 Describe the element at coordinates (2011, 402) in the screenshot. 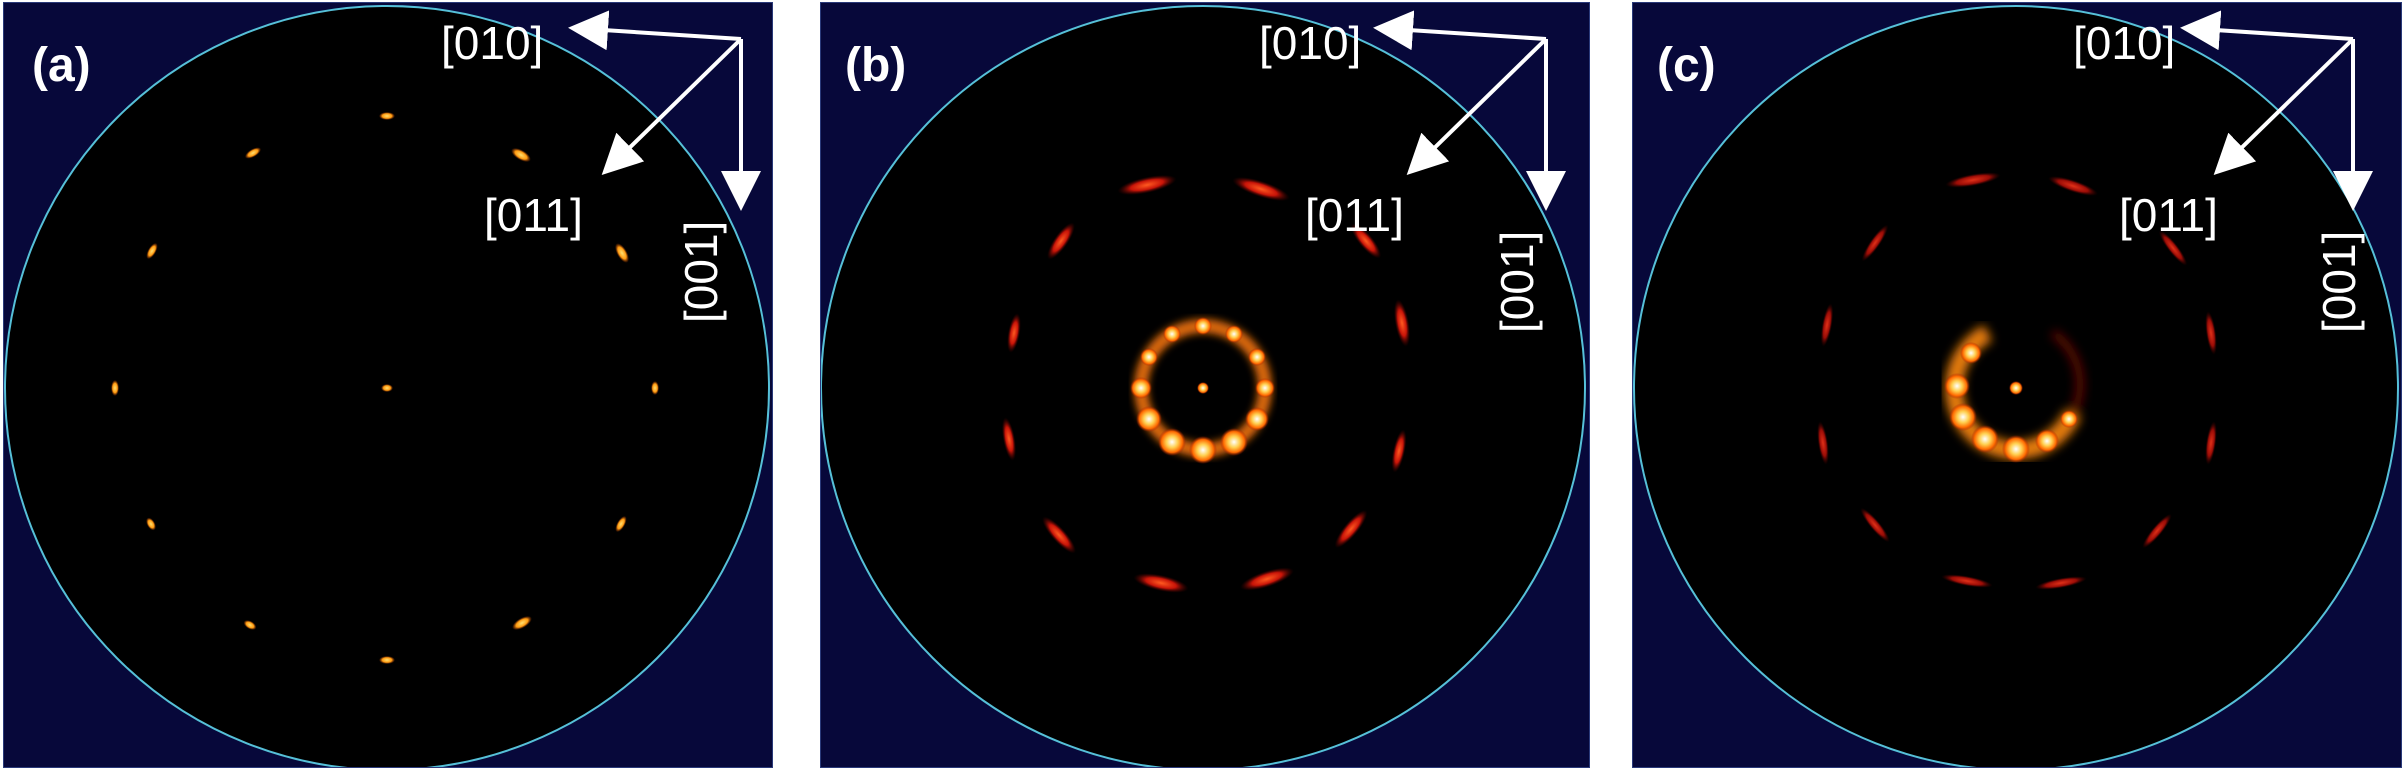

I see `inner-ring-spots-c` at that location.